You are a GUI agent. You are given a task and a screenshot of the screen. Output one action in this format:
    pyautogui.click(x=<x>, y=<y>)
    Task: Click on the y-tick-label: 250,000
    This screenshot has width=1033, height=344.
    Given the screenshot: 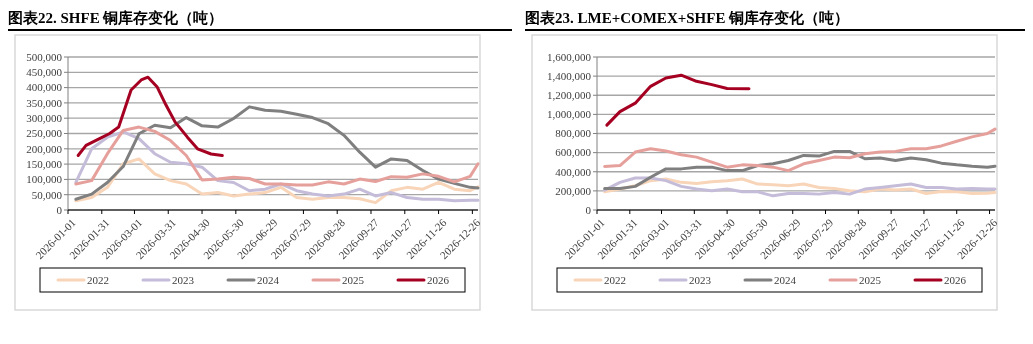 What is the action you would take?
    pyautogui.click(x=44, y=133)
    